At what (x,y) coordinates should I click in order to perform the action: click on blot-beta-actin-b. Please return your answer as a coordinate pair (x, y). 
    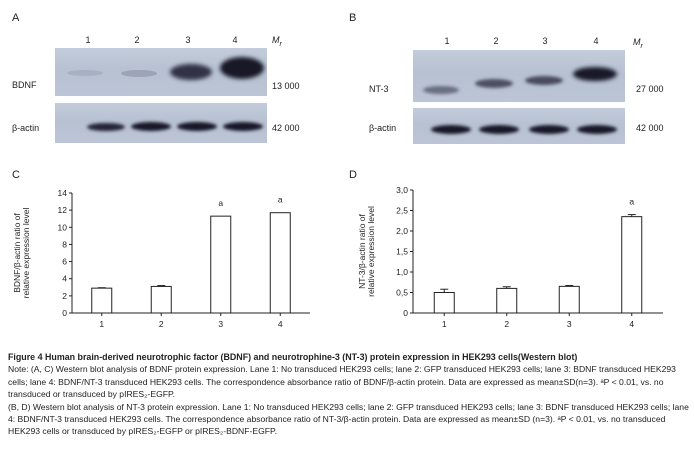
    Looking at the image, I should click on (519, 126).